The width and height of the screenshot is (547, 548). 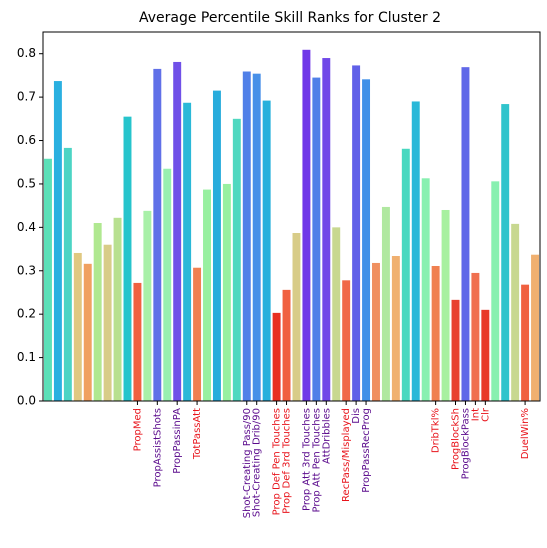 What do you see at coordinates (525, 433) in the screenshot?
I see `x-tick-label: DuelWin%` at bounding box center [525, 433].